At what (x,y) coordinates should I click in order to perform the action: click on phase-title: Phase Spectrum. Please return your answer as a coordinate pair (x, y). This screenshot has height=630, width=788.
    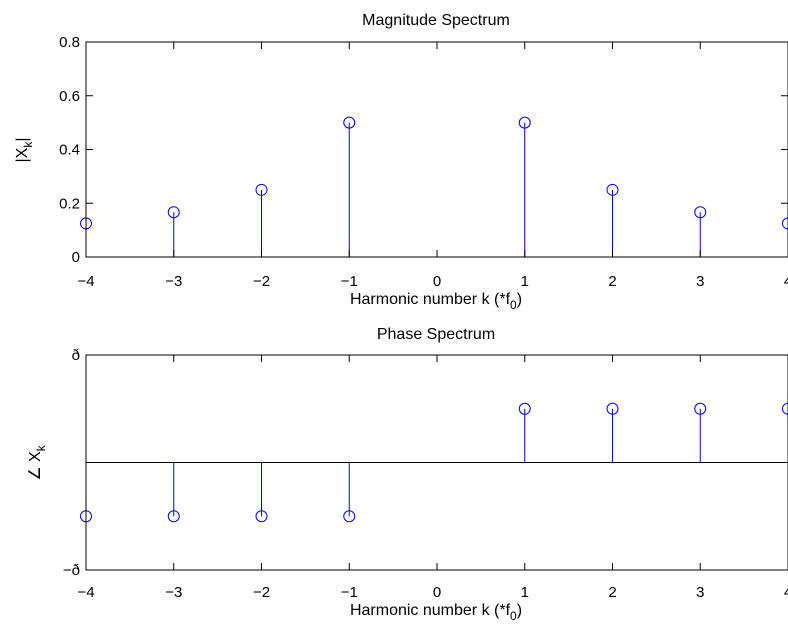
    Looking at the image, I should click on (436, 334).